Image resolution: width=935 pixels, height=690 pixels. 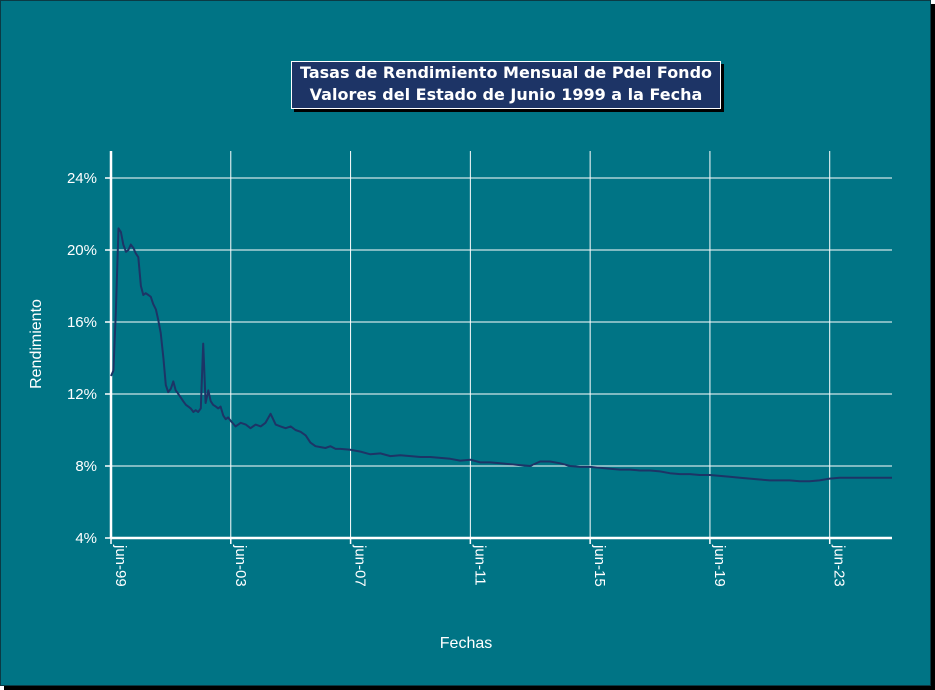 I want to click on y-tick-label: 24%, so click(x=82, y=178).